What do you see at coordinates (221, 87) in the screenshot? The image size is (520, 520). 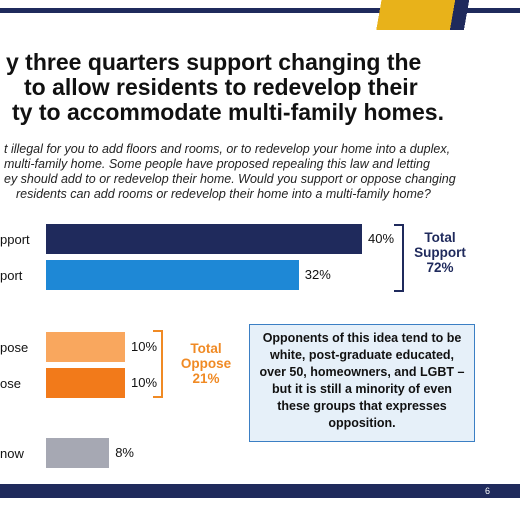 I see `headline-line-2: to allow residents to redevelop their` at bounding box center [221, 87].